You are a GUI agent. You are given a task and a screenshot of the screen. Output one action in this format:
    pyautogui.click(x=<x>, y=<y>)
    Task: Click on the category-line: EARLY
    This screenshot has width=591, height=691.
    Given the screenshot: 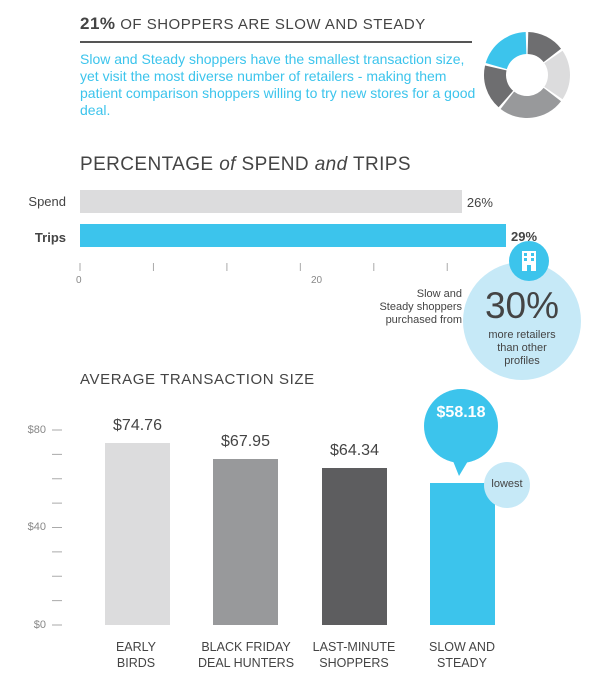 What is the action you would take?
    pyautogui.click(x=136, y=647)
    